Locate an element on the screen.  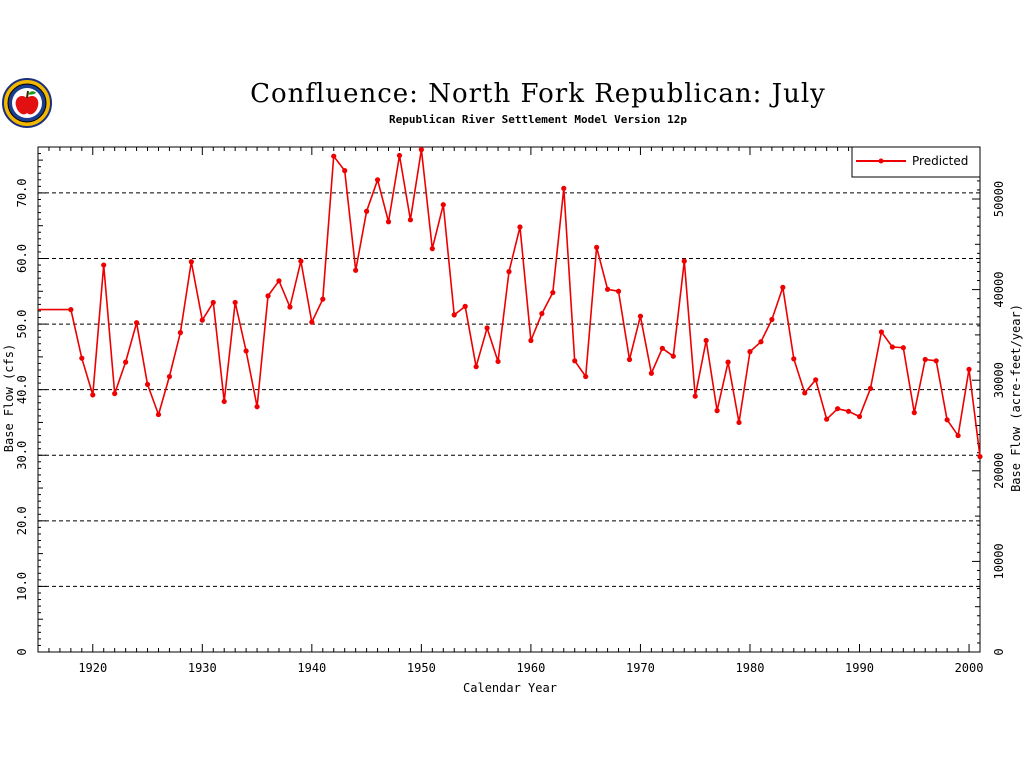
agency-logo is located at coordinates (27, 103).